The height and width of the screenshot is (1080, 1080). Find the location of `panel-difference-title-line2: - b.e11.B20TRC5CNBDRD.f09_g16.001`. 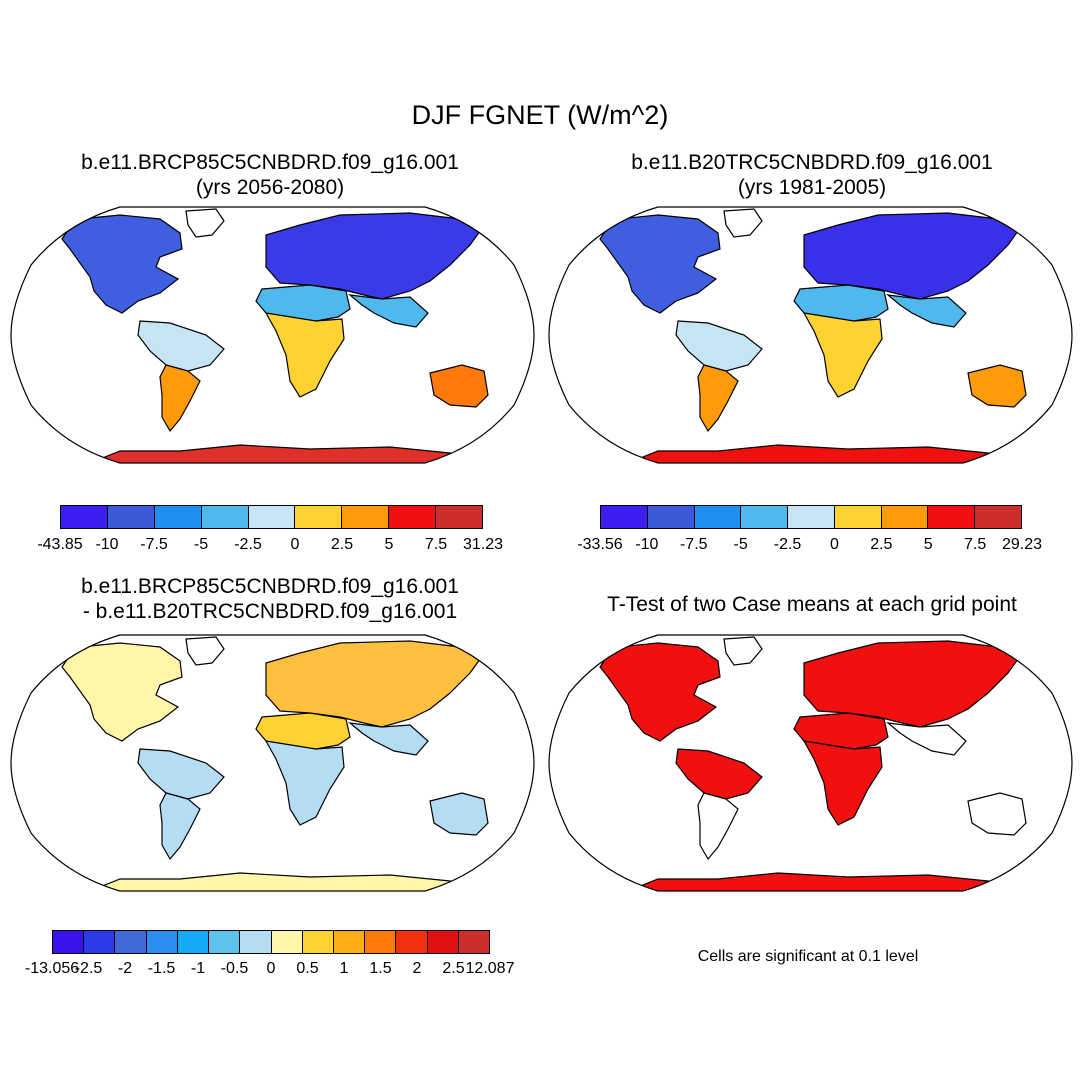

panel-difference-title-line2: - b.e11.B20TRC5CNBDRD.f09_g16.001 is located at coordinates (270, 611).